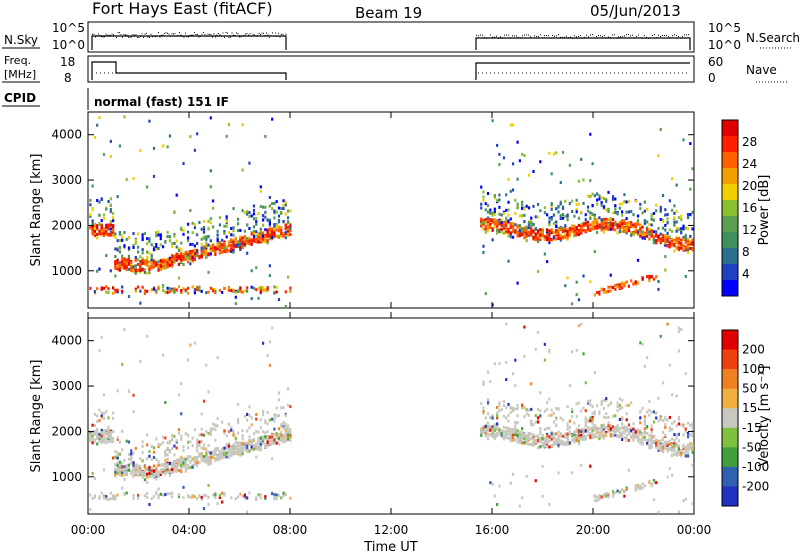 Image resolution: width=800 pixels, height=554 pixels. What do you see at coordinates (390, 35) in the screenshot?
I see `nsky-noise-dots` at bounding box center [390, 35].